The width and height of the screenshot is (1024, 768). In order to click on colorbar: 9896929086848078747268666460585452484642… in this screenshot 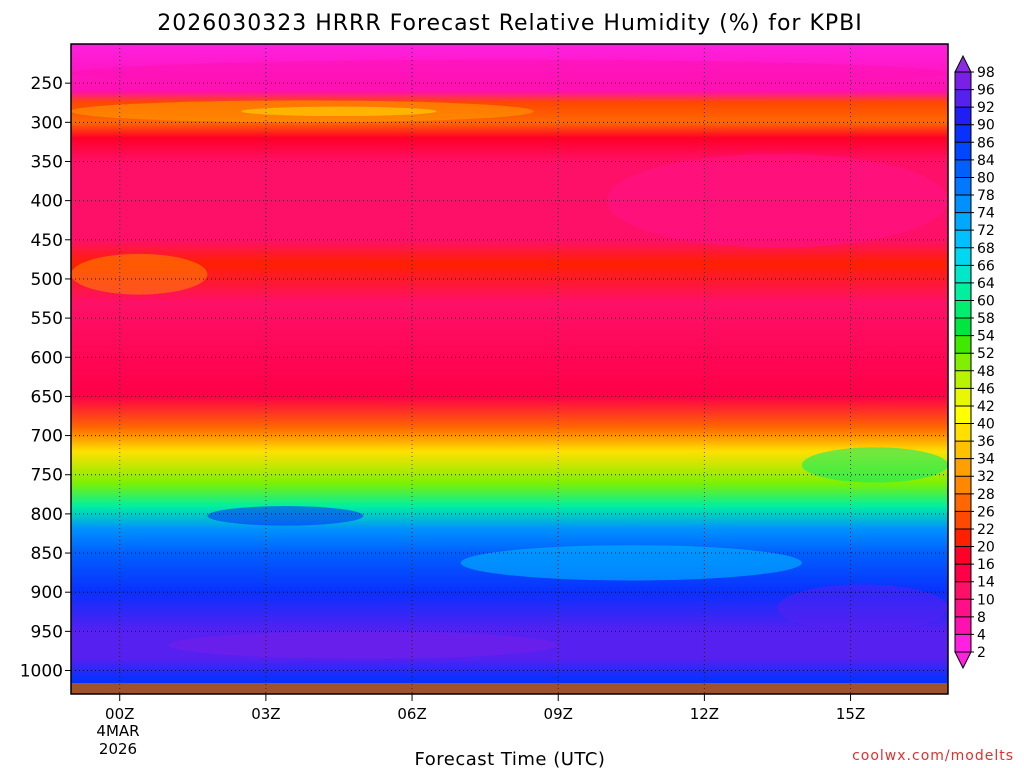, I will do `click(974, 362)`.